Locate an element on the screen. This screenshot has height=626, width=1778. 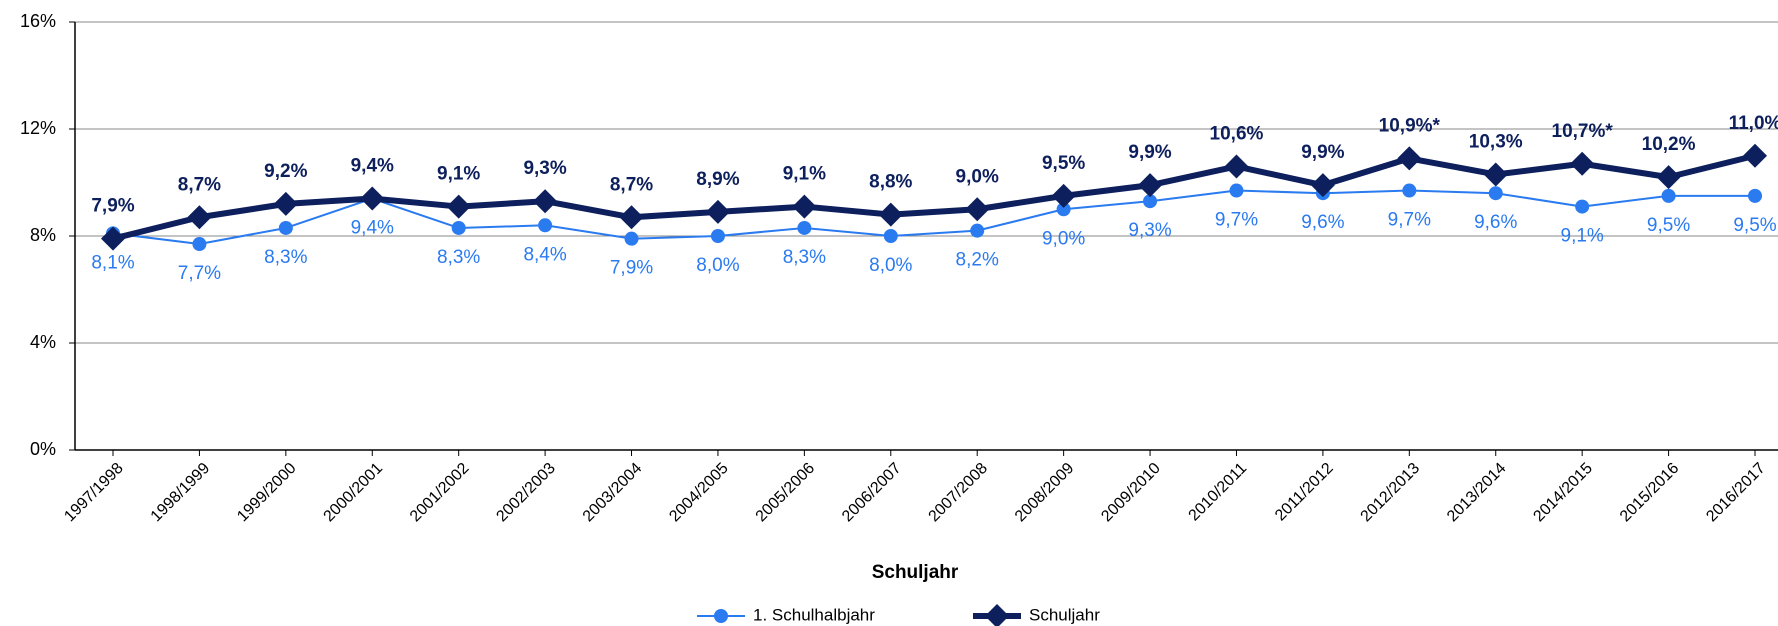
data-label: 10,6% is located at coordinates (1237, 133).